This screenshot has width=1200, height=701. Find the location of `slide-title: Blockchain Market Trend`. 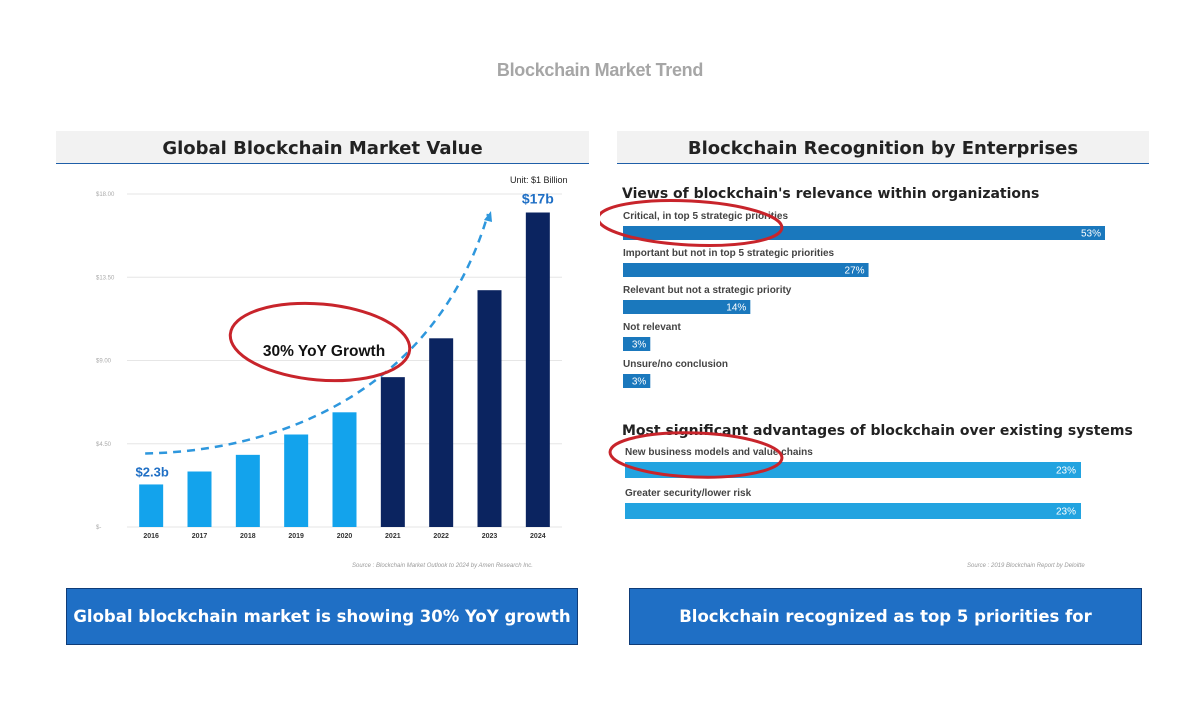

slide-title: Blockchain Market Trend is located at coordinates (600, 70).